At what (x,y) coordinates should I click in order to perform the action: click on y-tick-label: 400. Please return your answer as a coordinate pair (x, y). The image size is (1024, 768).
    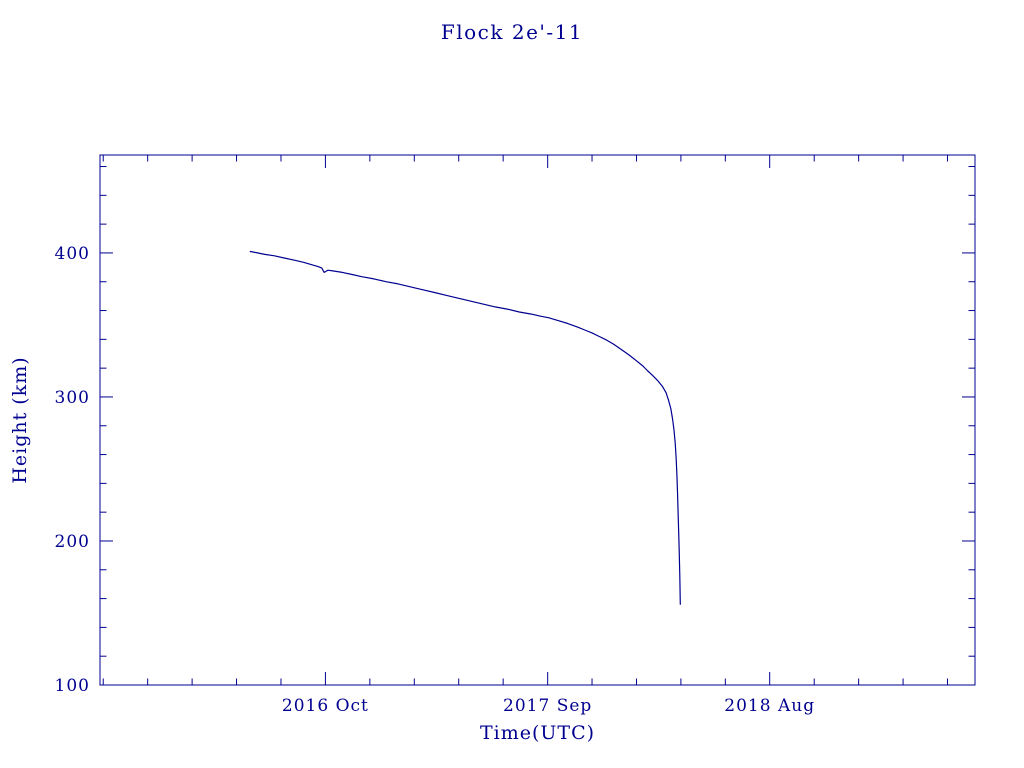
    Looking at the image, I should click on (72, 254).